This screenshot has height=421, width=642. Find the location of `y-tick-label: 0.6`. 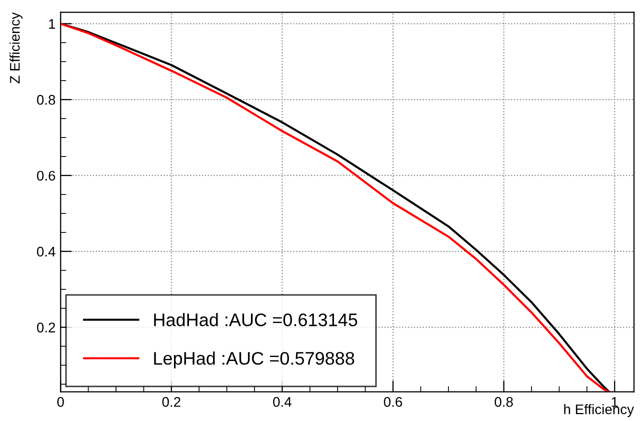

y-tick-label: 0.6 is located at coordinates (46, 175).